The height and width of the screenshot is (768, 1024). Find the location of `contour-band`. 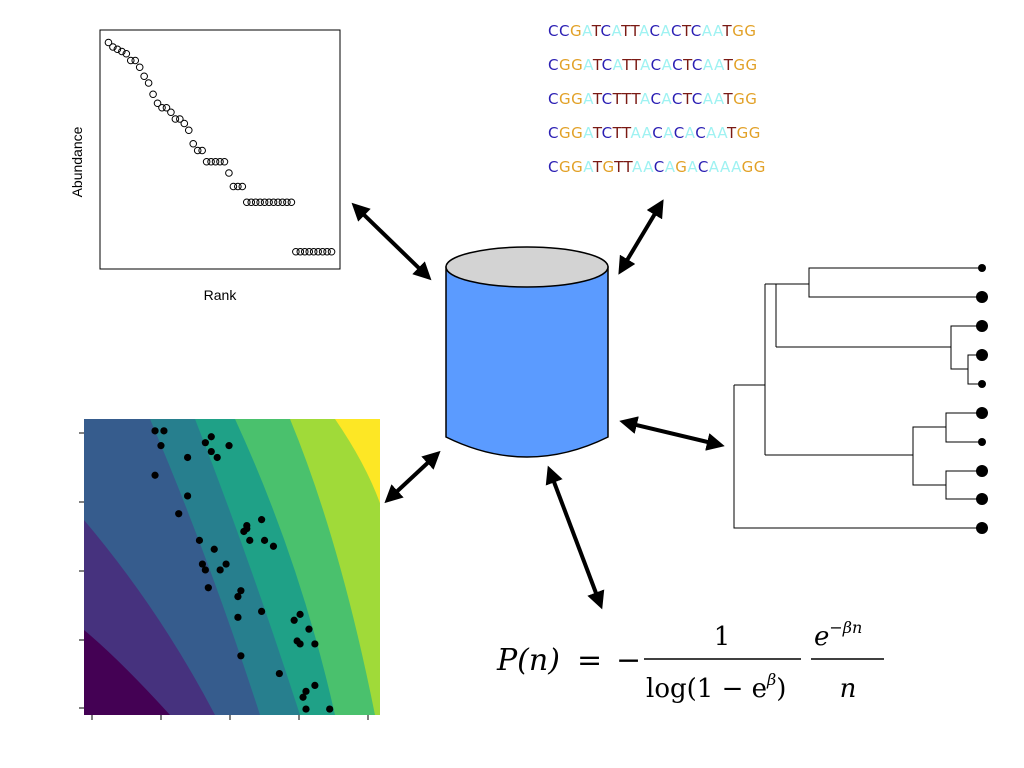

contour-band is located at coordinates (357, 461).